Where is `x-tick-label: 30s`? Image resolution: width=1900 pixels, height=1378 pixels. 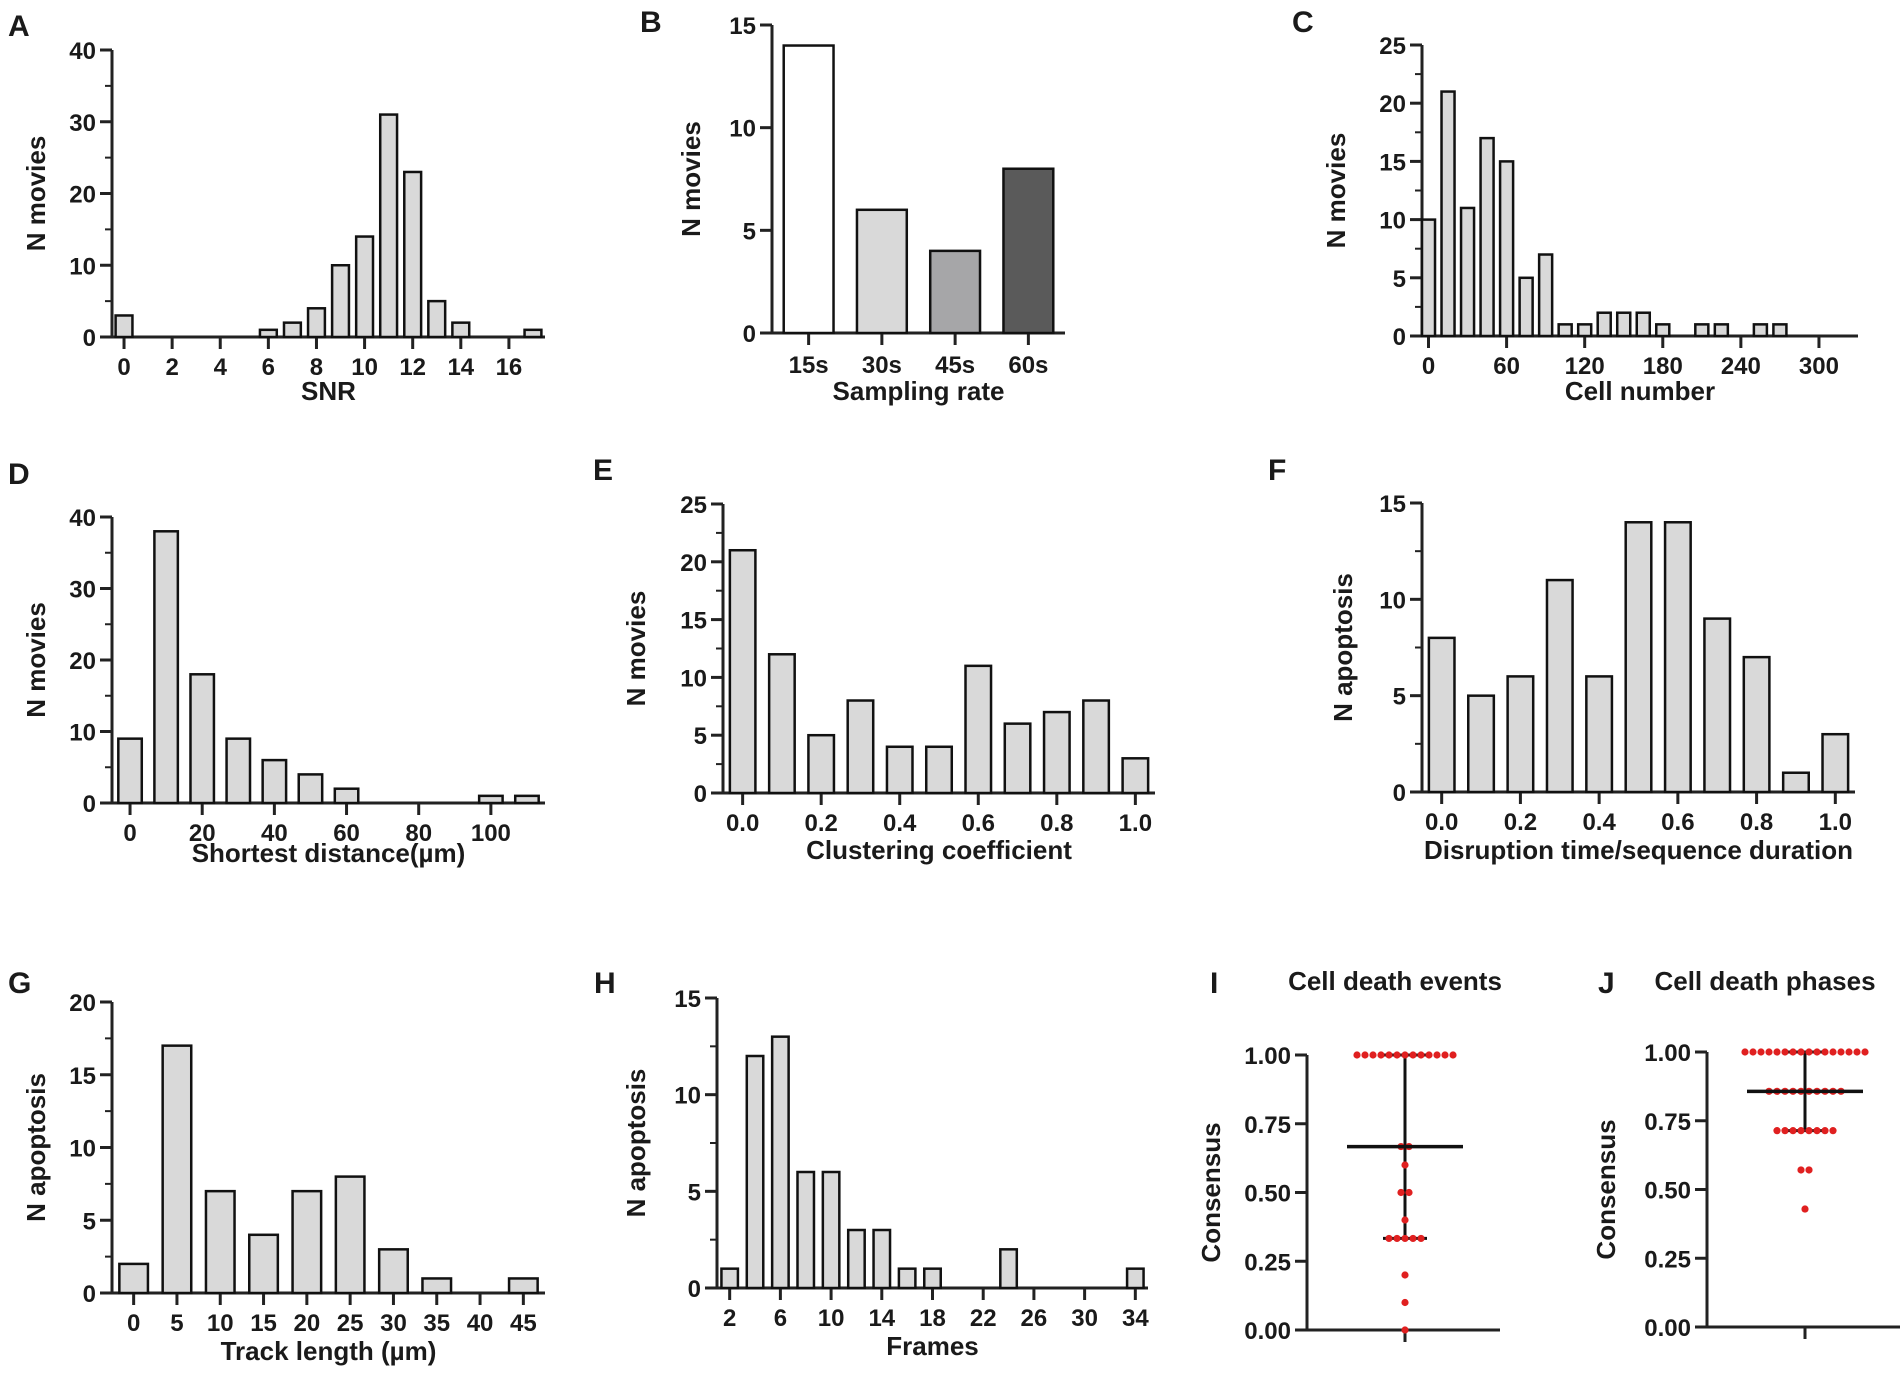 x-tick-label: 30s is located at coordinates (882, 365).